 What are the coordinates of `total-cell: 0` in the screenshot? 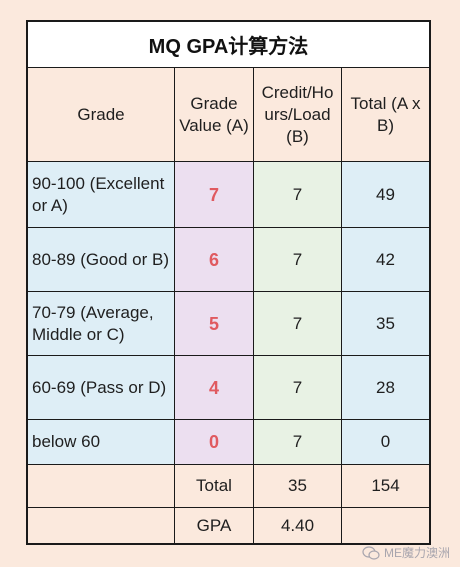 It's located at (385, 442).